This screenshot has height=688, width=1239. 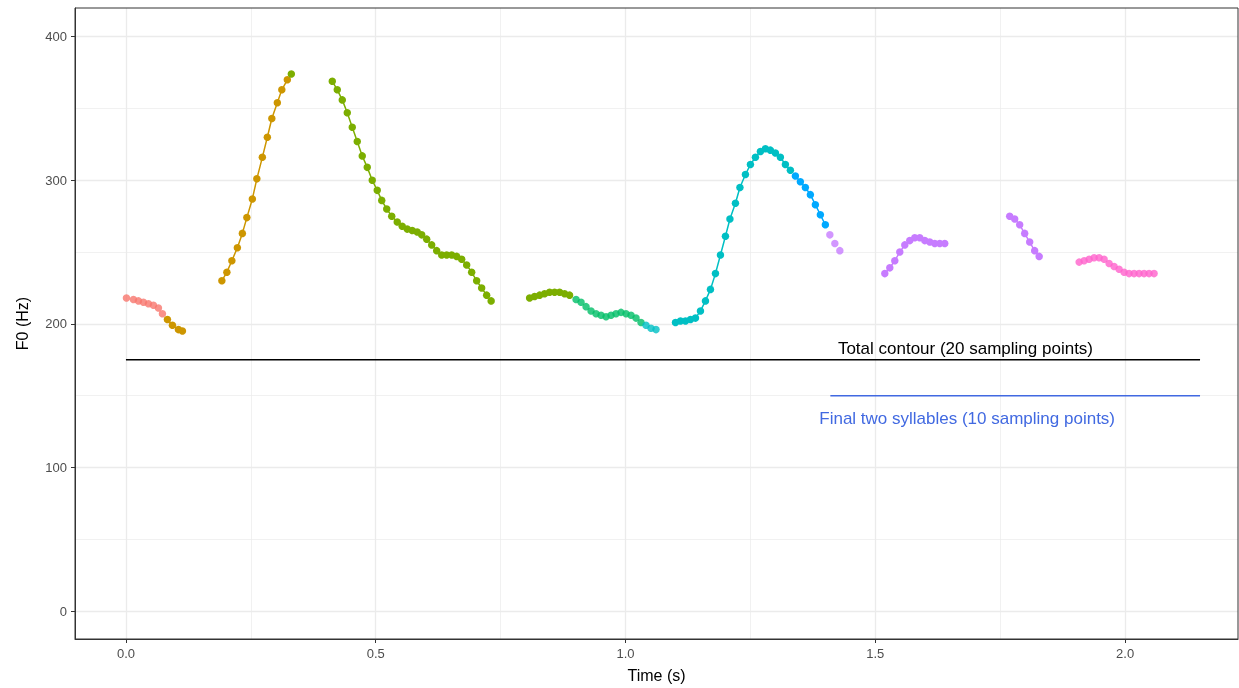 What do you see at coordinates (625, 653) in the screenshot?
I see `x-tick-label: 1.0` at bounding box center [625, 653].